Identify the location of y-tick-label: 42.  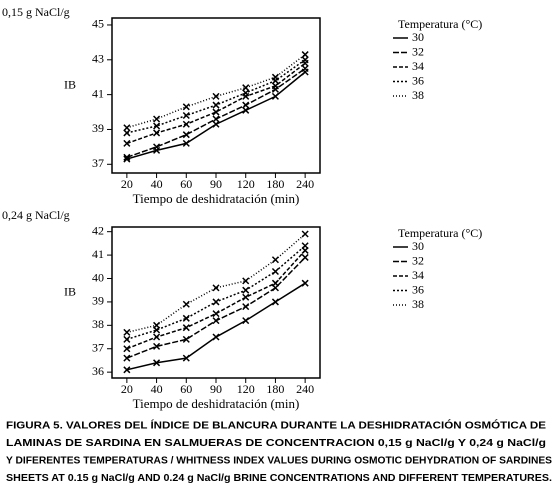
(98, 230).